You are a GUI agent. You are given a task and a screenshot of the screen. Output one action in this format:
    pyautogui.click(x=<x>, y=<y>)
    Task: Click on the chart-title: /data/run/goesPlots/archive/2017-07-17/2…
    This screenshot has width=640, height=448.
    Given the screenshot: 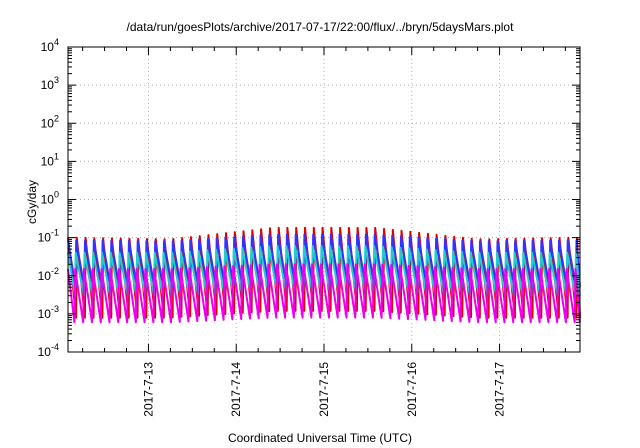 What is the action you would take?
    pyautogui.click(x=320, y=27)
    